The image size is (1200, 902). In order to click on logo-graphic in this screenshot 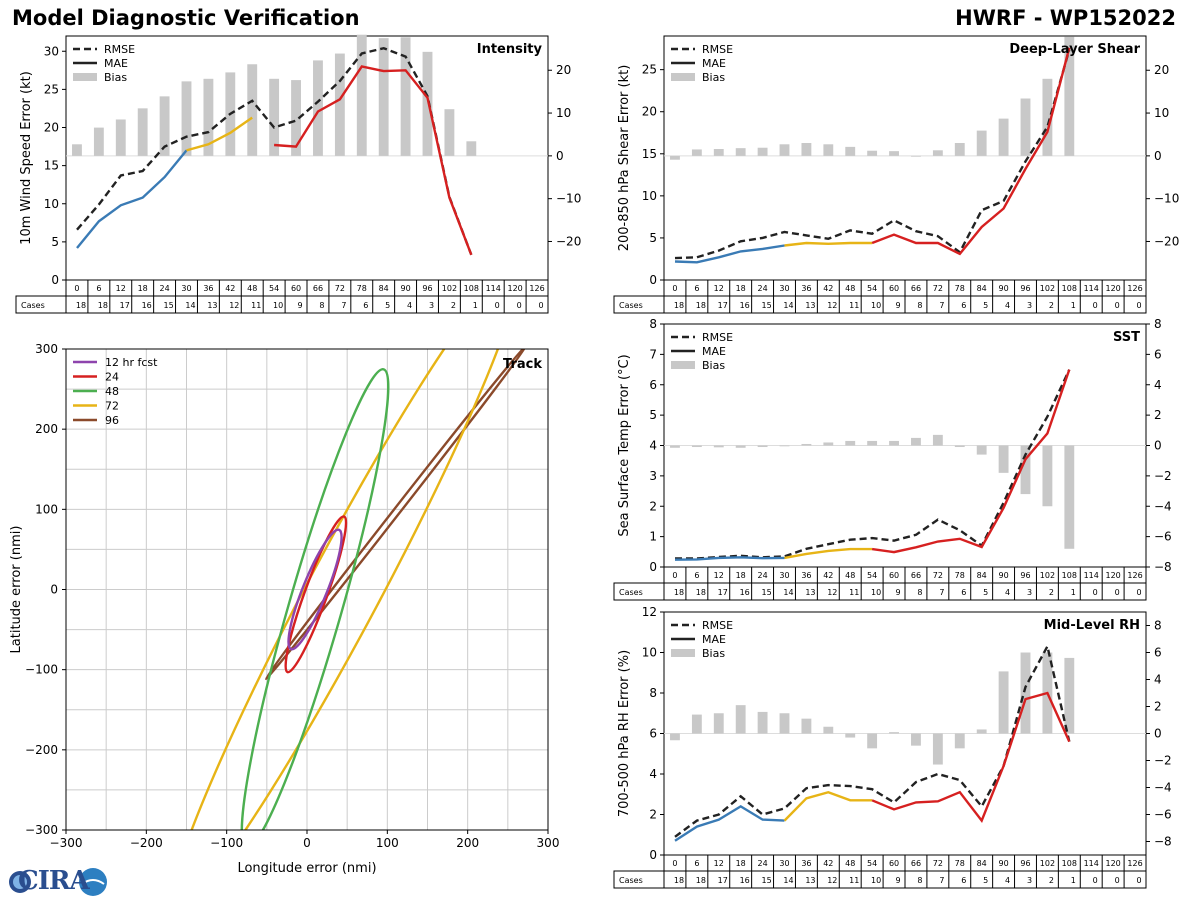, I will do `click(58, 882)`.